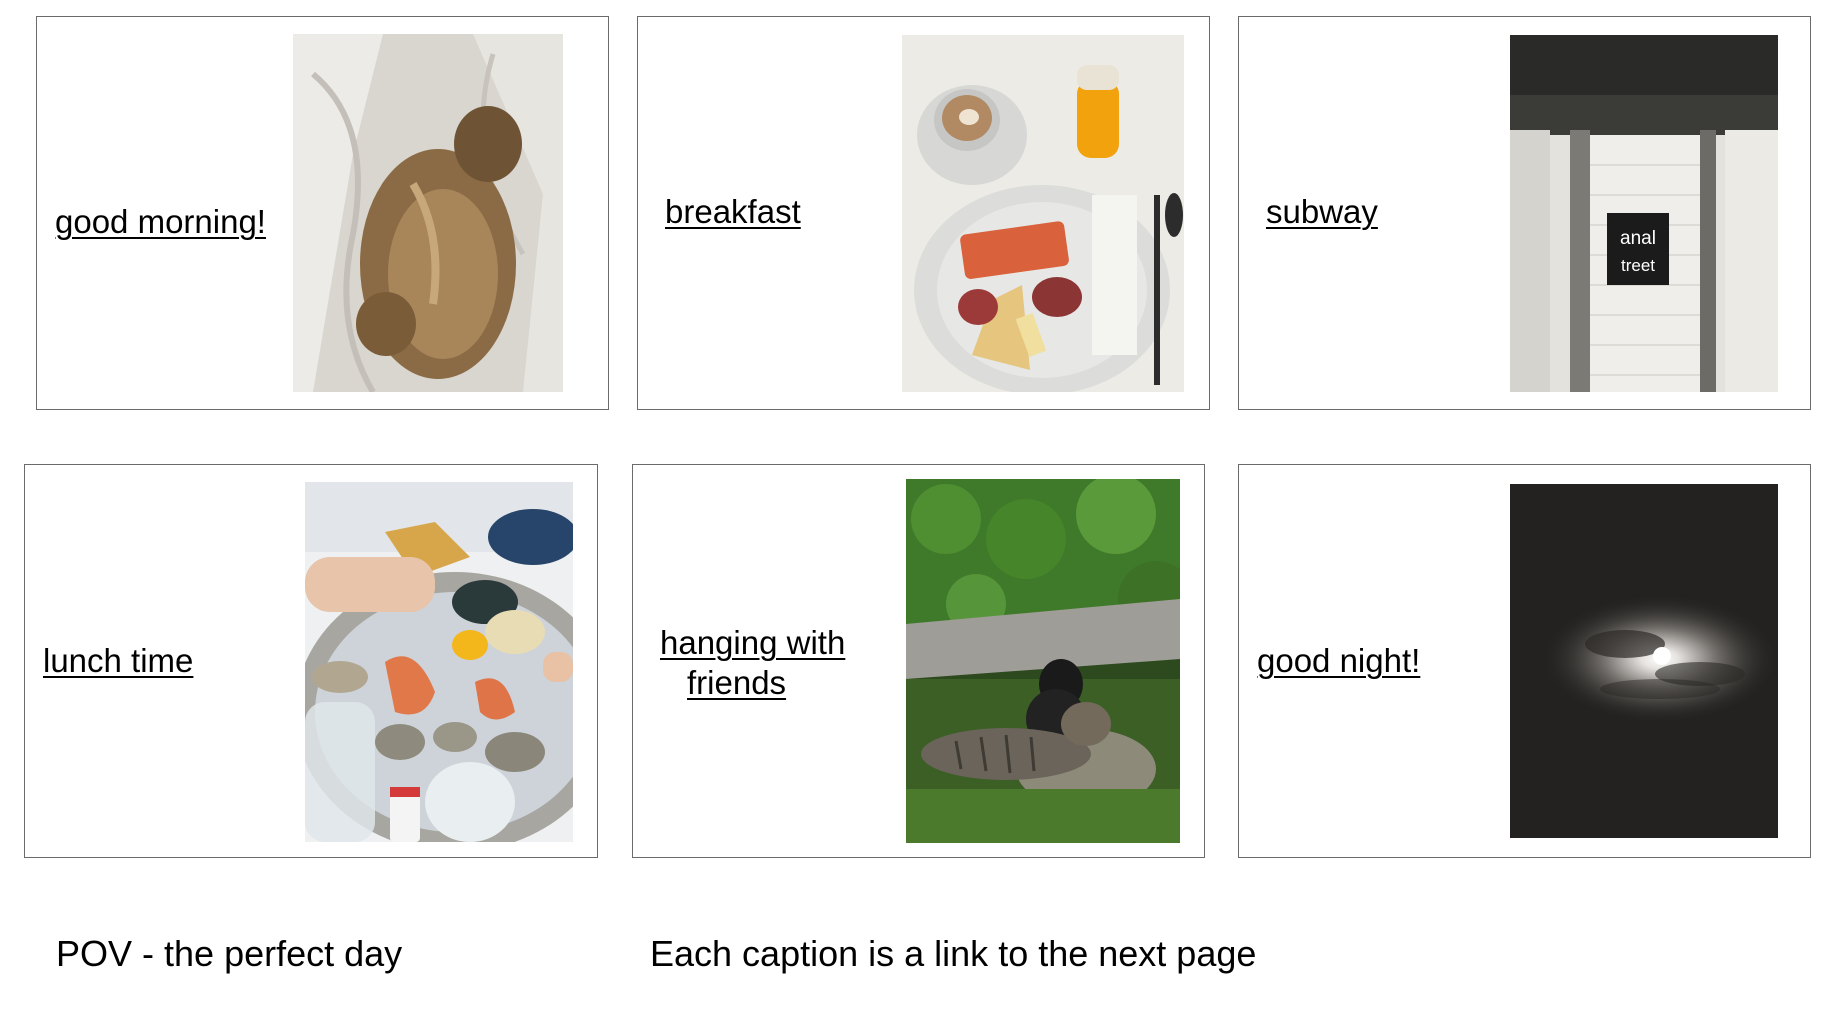  What do you see at coordinates (160, 221) in the screenshot?
I see `caption-link-good-morning: good morning!` at bounding box center [160, 221].